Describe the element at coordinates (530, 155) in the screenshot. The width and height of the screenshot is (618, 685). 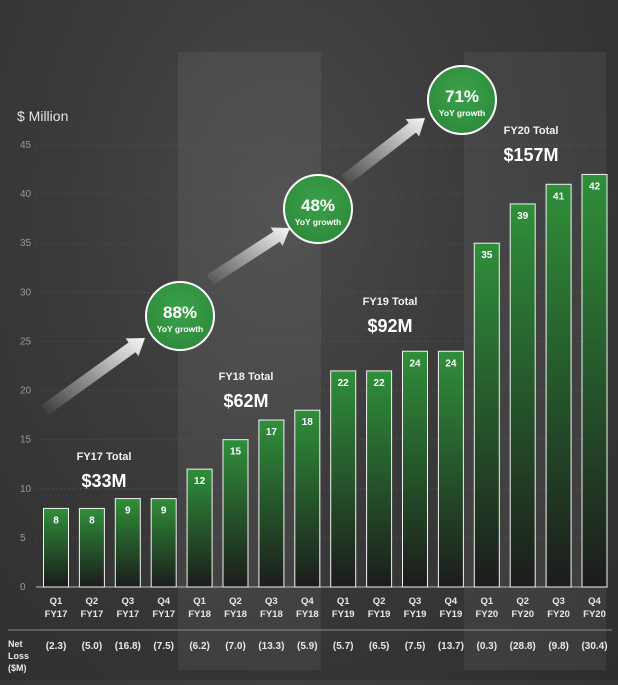
I see `year-total-value: $157M` at that location.